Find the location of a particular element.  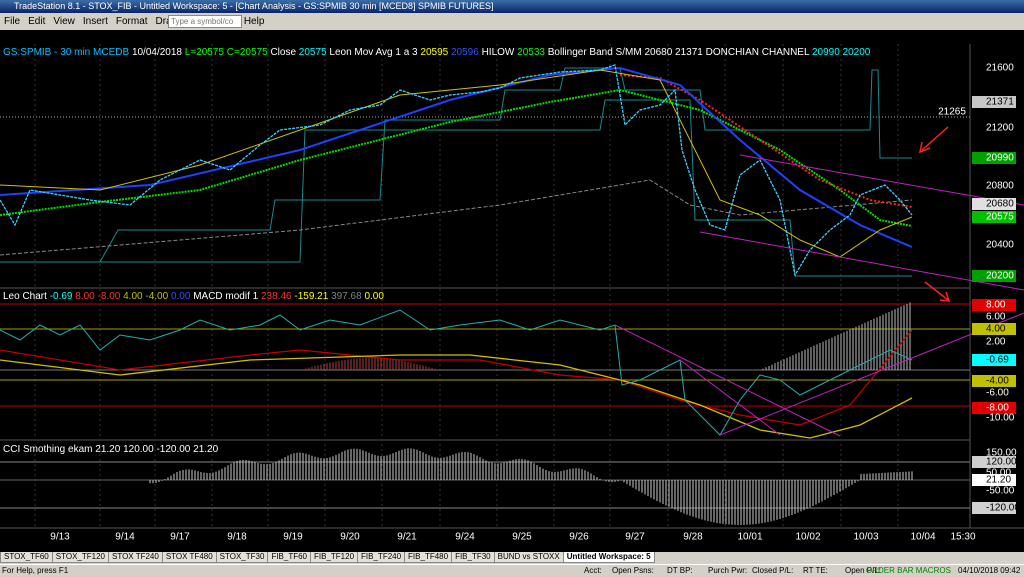

axis-label: -10.00 is located at coordinates (1000, 418).